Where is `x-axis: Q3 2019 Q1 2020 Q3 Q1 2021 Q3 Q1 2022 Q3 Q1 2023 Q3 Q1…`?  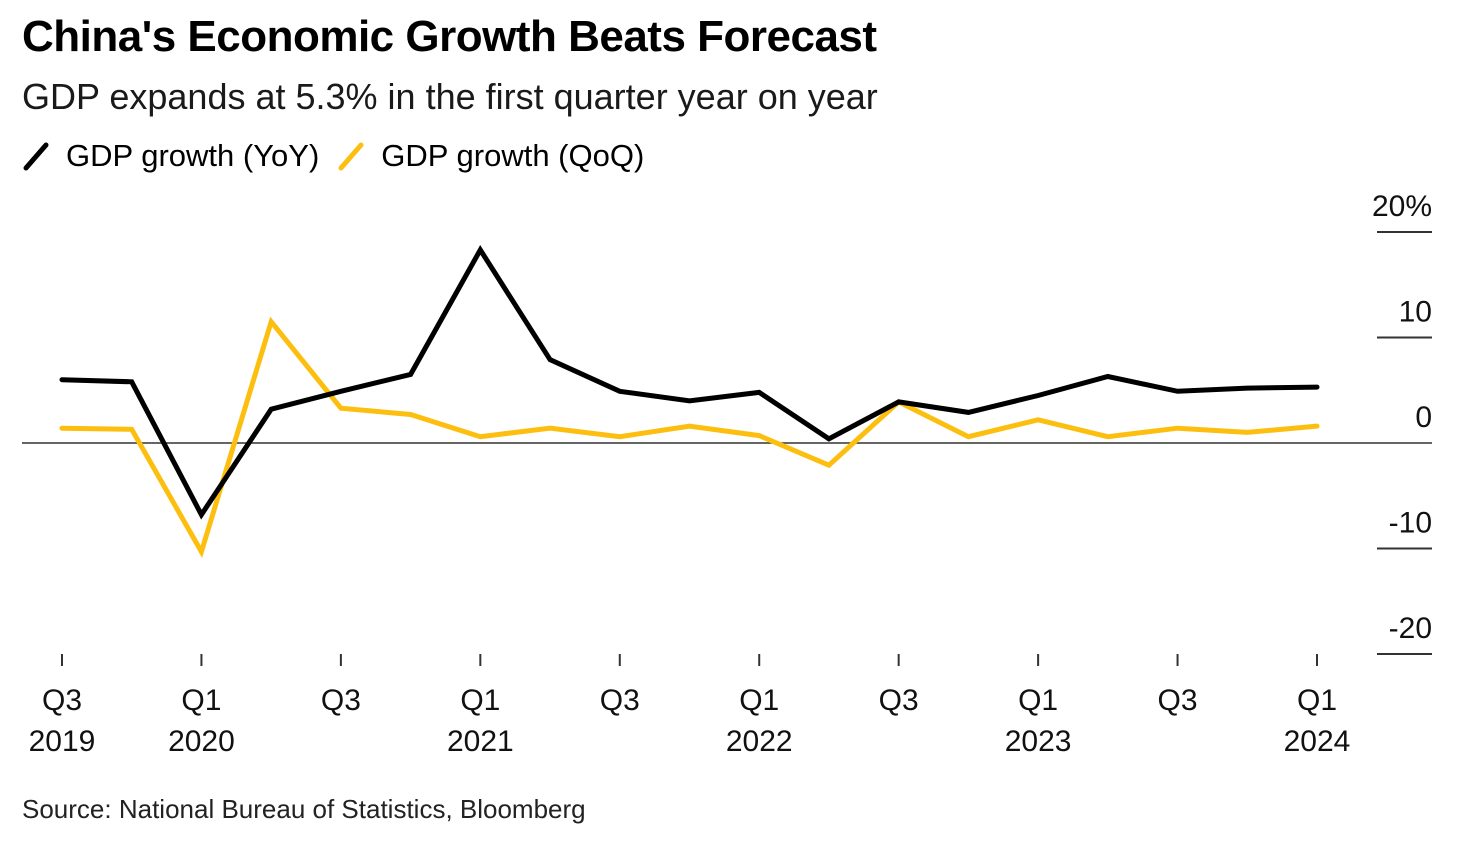 x-axis: Q3 2019 Q1 2020 Q3 Q1 2021 Q3 Q1 2022 Q3 Q1 2023 Q3 Q1… is located at coordinates (690, 706).